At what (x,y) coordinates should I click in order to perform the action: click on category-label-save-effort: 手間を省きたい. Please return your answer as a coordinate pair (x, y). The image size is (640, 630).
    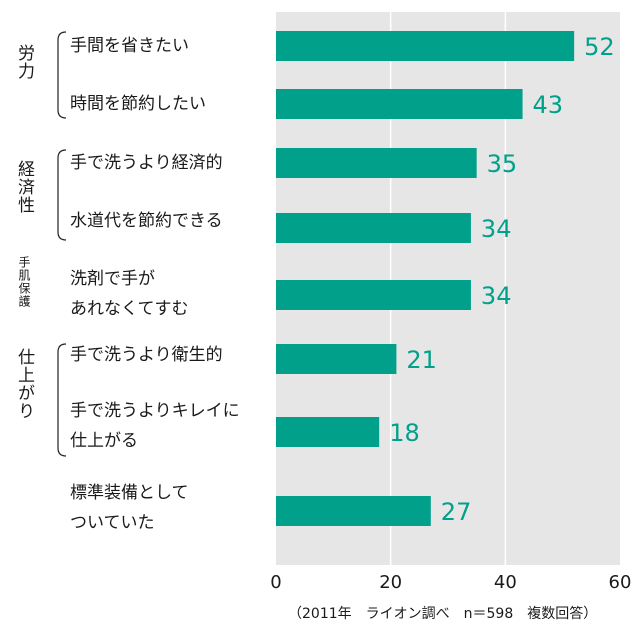
    Looking at the image, I should click on (129, 46).